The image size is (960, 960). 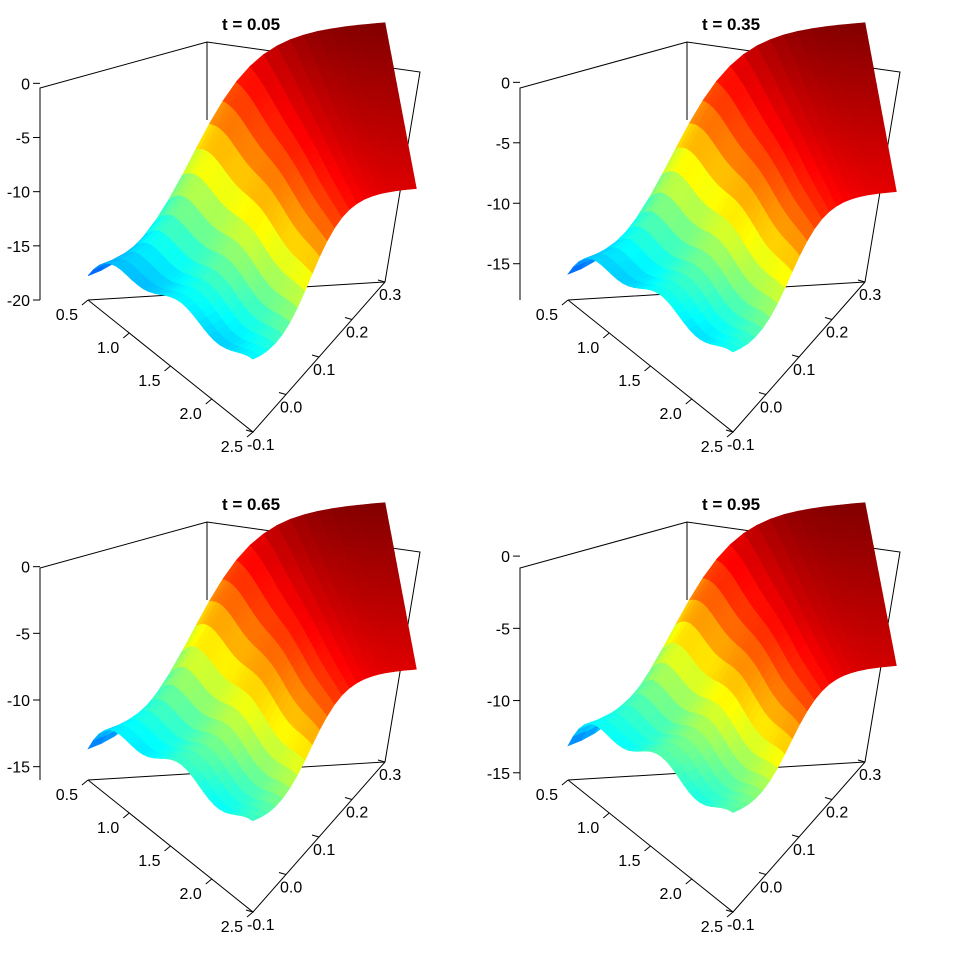 I want to click on panel-3-title: t = 0.65, so click(x=251, y=504).